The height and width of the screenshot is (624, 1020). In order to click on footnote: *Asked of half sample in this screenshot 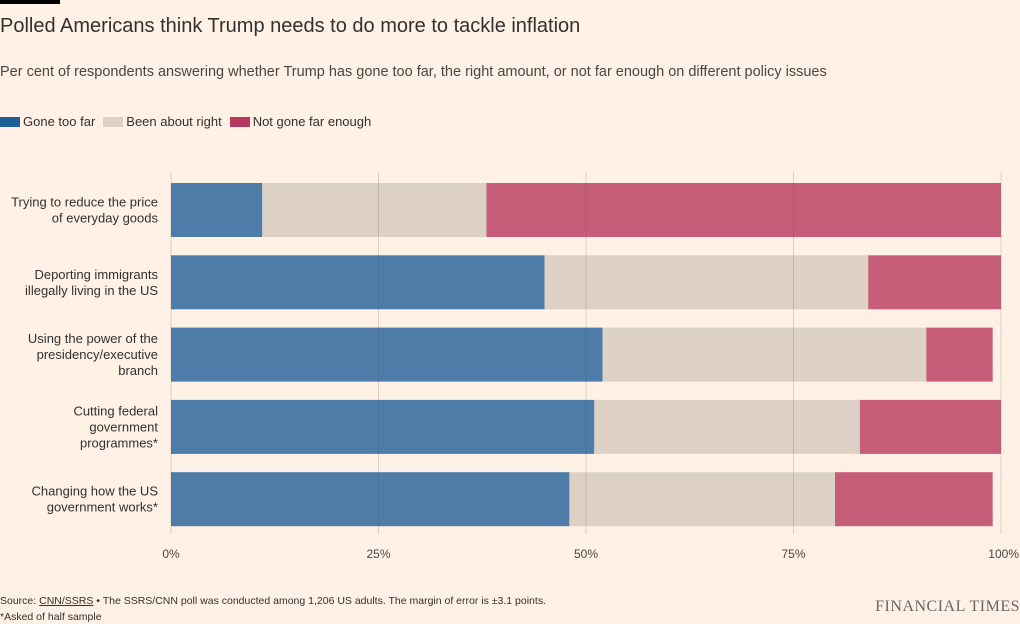, I will do `click(51, 617)`.